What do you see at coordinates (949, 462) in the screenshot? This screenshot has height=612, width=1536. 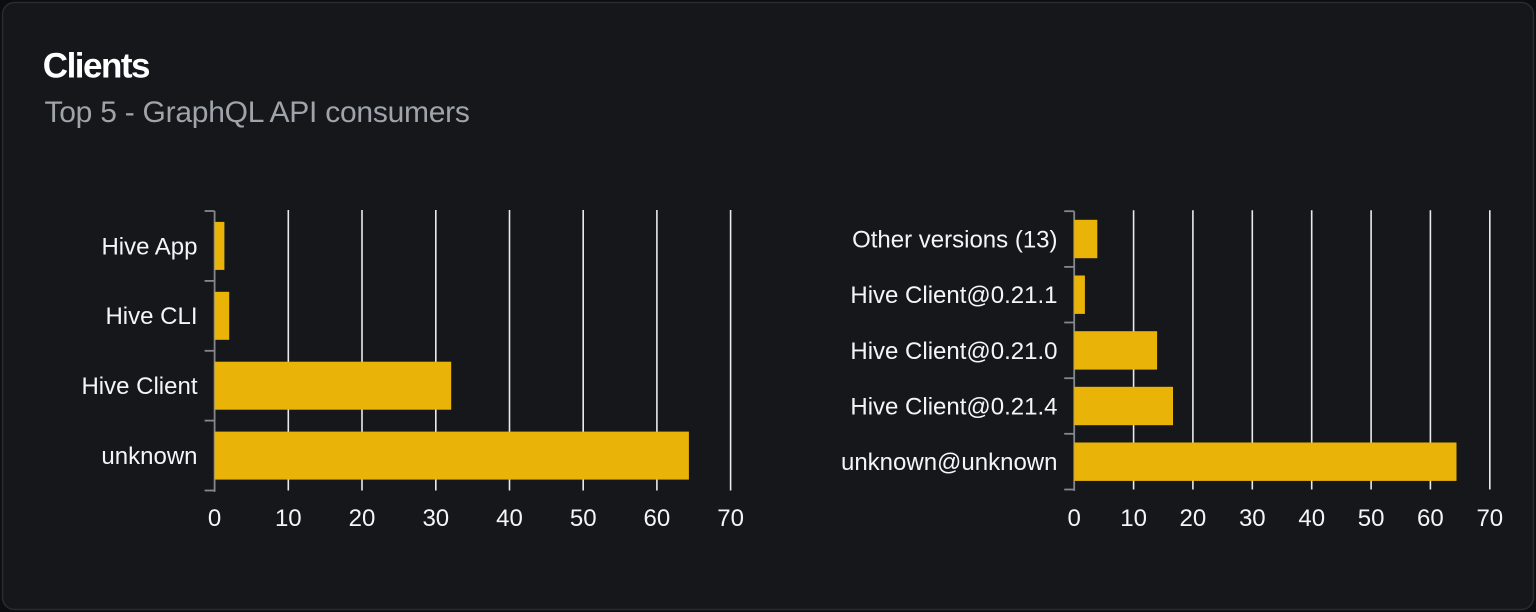 I see `svg-text: unknown@unknown` at bounding box center [949, 462].